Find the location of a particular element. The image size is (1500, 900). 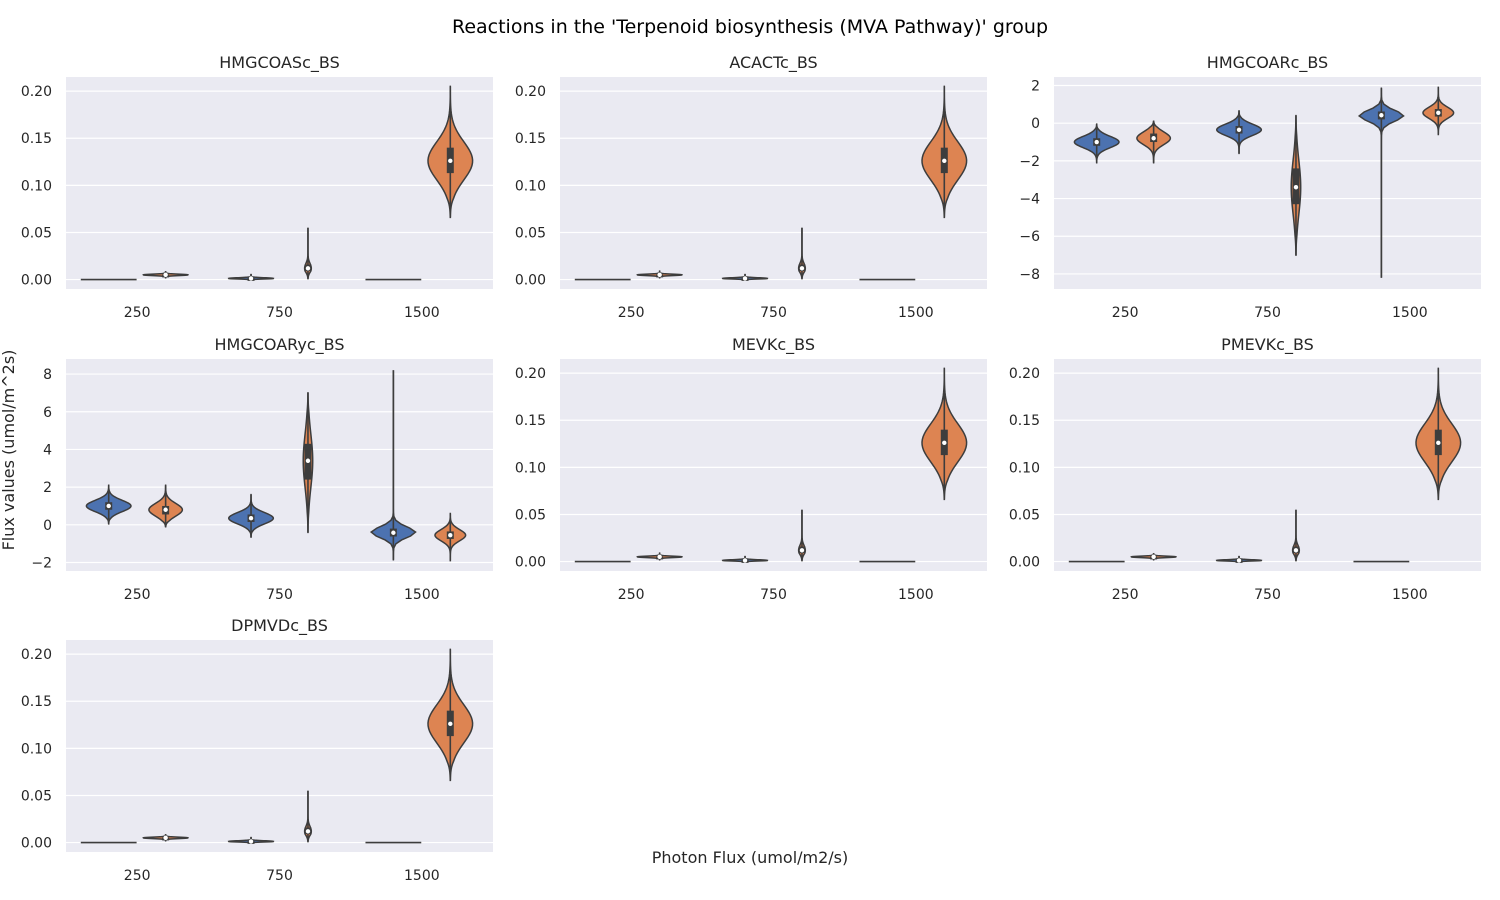

panel-MEVKc_BS: 0.00 0.05 0.10 0.15 0.20 250 750 1500 MEVKc_BS is located at coordinates (751, 469).